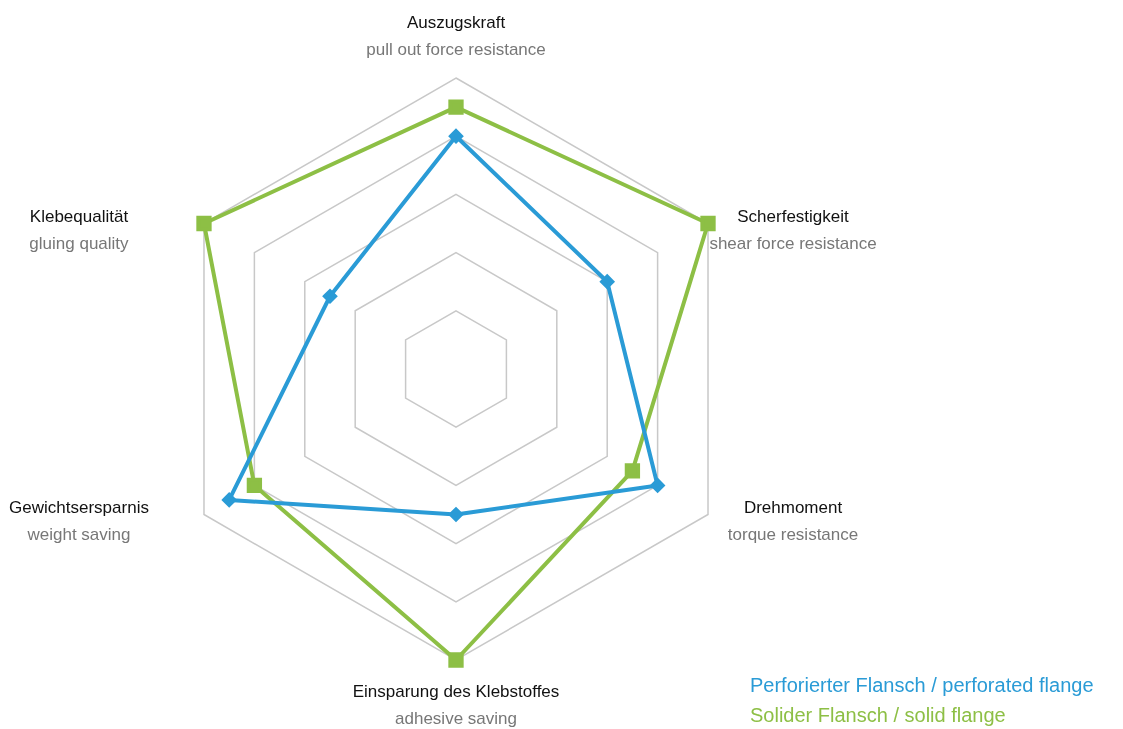 This screenshot has width=1123, height=729. Describe the element at coordinates (456, 704) in the screenshot. I see `spoke-label: Einsparung des Klebstoffes adhesive saving` at that location.